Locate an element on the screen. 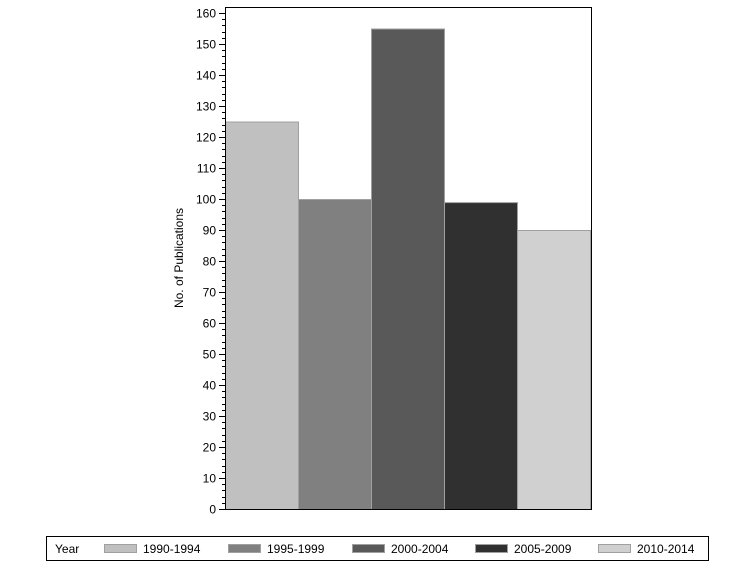 This screenshot has width=756, height=567. y-tick-label: 110 is located at coordinates (206, 169).